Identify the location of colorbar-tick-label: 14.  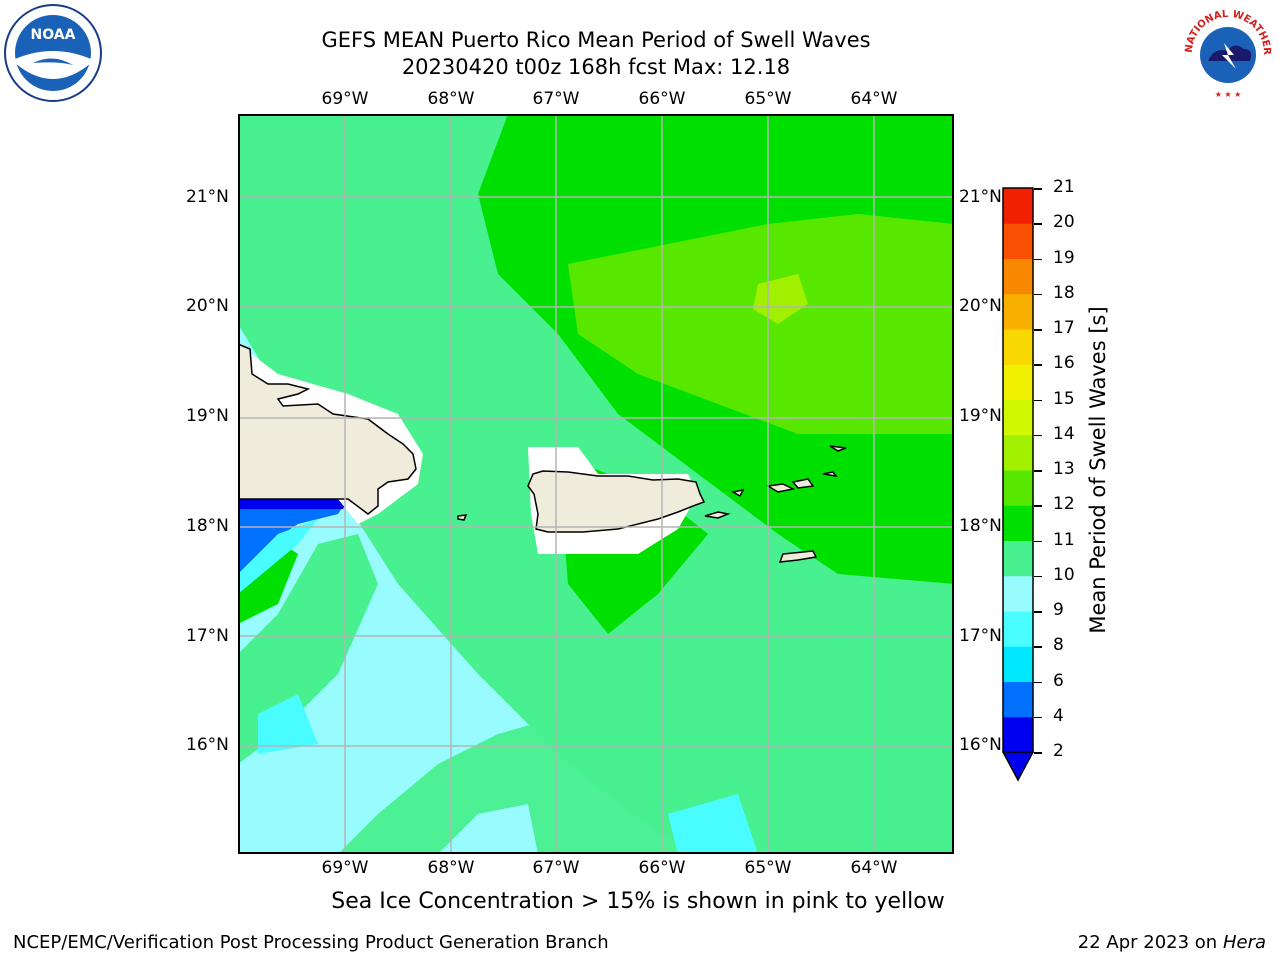
(1064, 433).